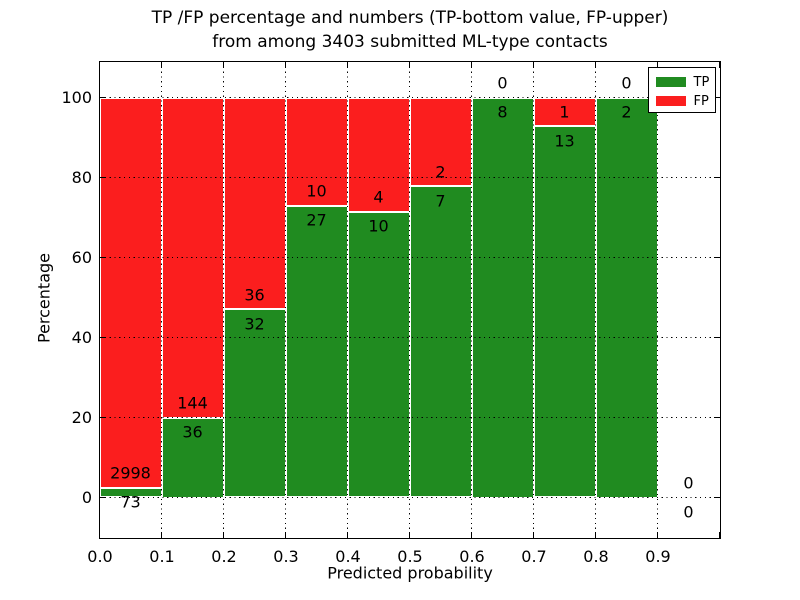 The width and height of the screenshot is (800, 600). I want to click on tp-count-label: 32, so click(254, 324).